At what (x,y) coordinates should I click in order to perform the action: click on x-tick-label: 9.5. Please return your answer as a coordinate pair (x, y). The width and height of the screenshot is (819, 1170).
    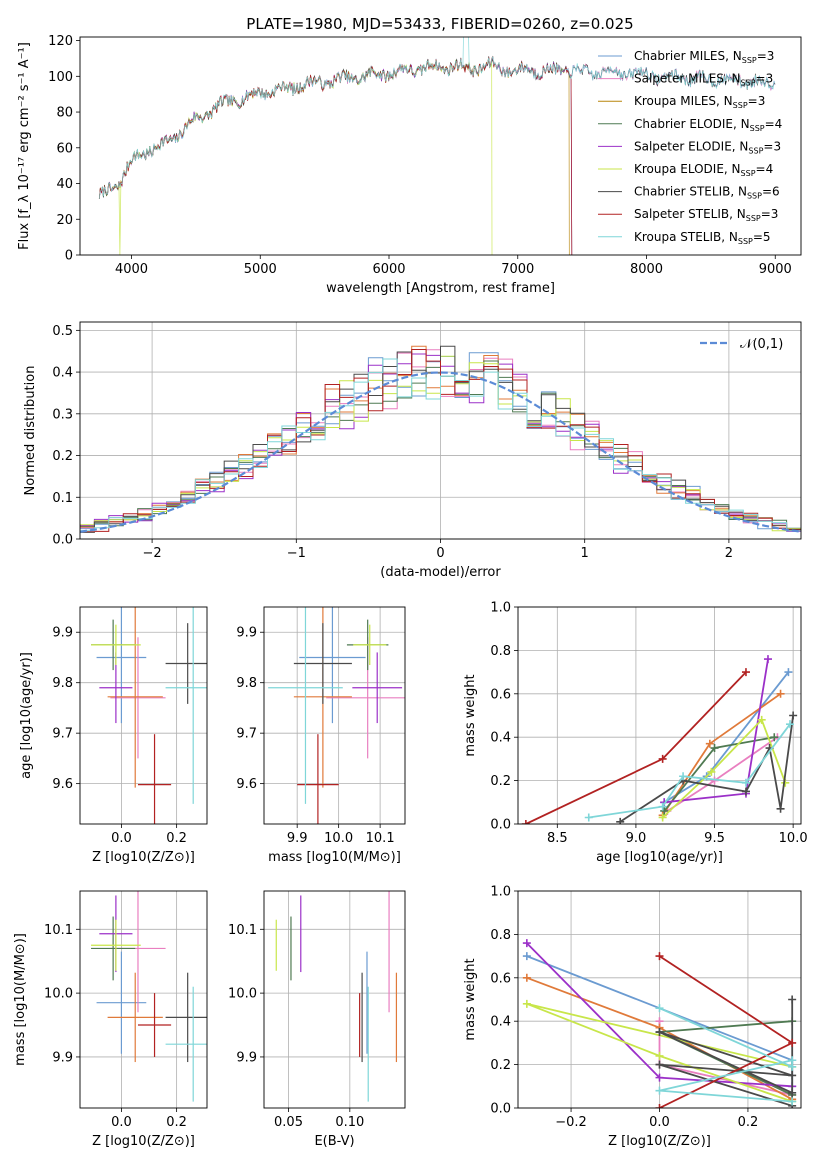
    Looking at the image, I should click on (714, 838).